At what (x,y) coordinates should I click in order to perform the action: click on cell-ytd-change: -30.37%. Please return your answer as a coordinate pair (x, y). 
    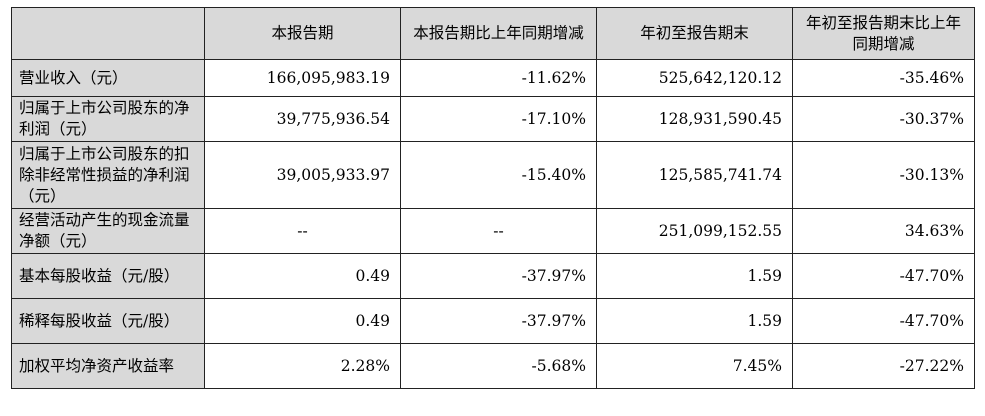
    Looking at the image, I should click on (883, 119).